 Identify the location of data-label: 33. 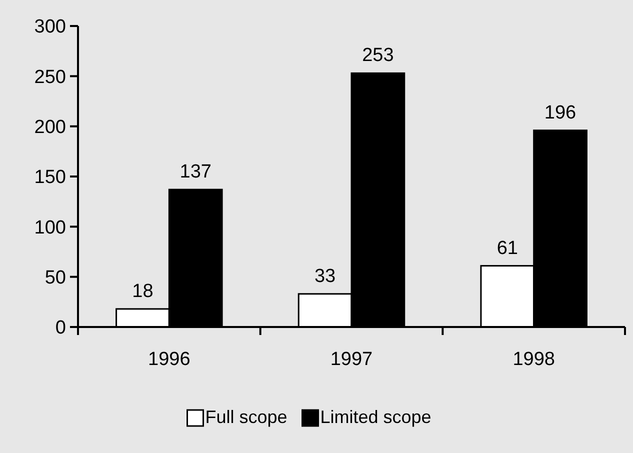
(325, 276).